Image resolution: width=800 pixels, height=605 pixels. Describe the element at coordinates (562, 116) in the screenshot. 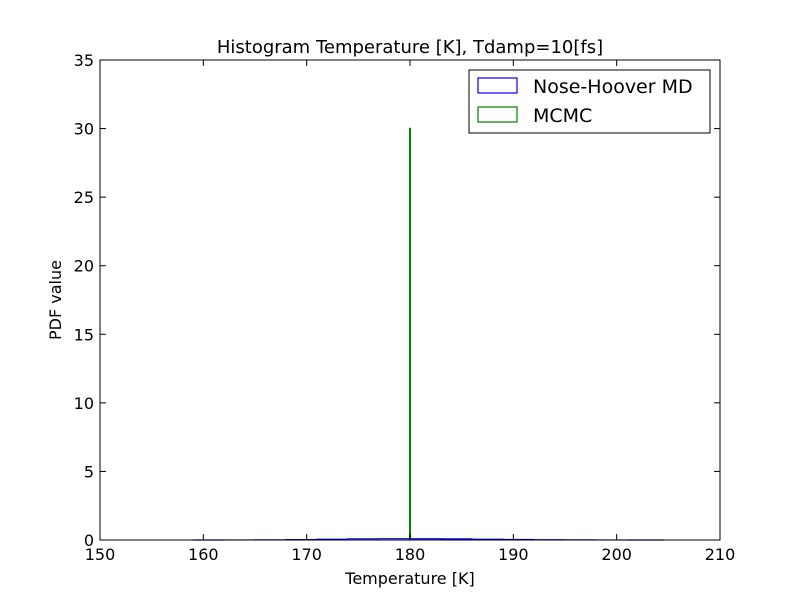

I see `legend-label: MCMC` at that location.